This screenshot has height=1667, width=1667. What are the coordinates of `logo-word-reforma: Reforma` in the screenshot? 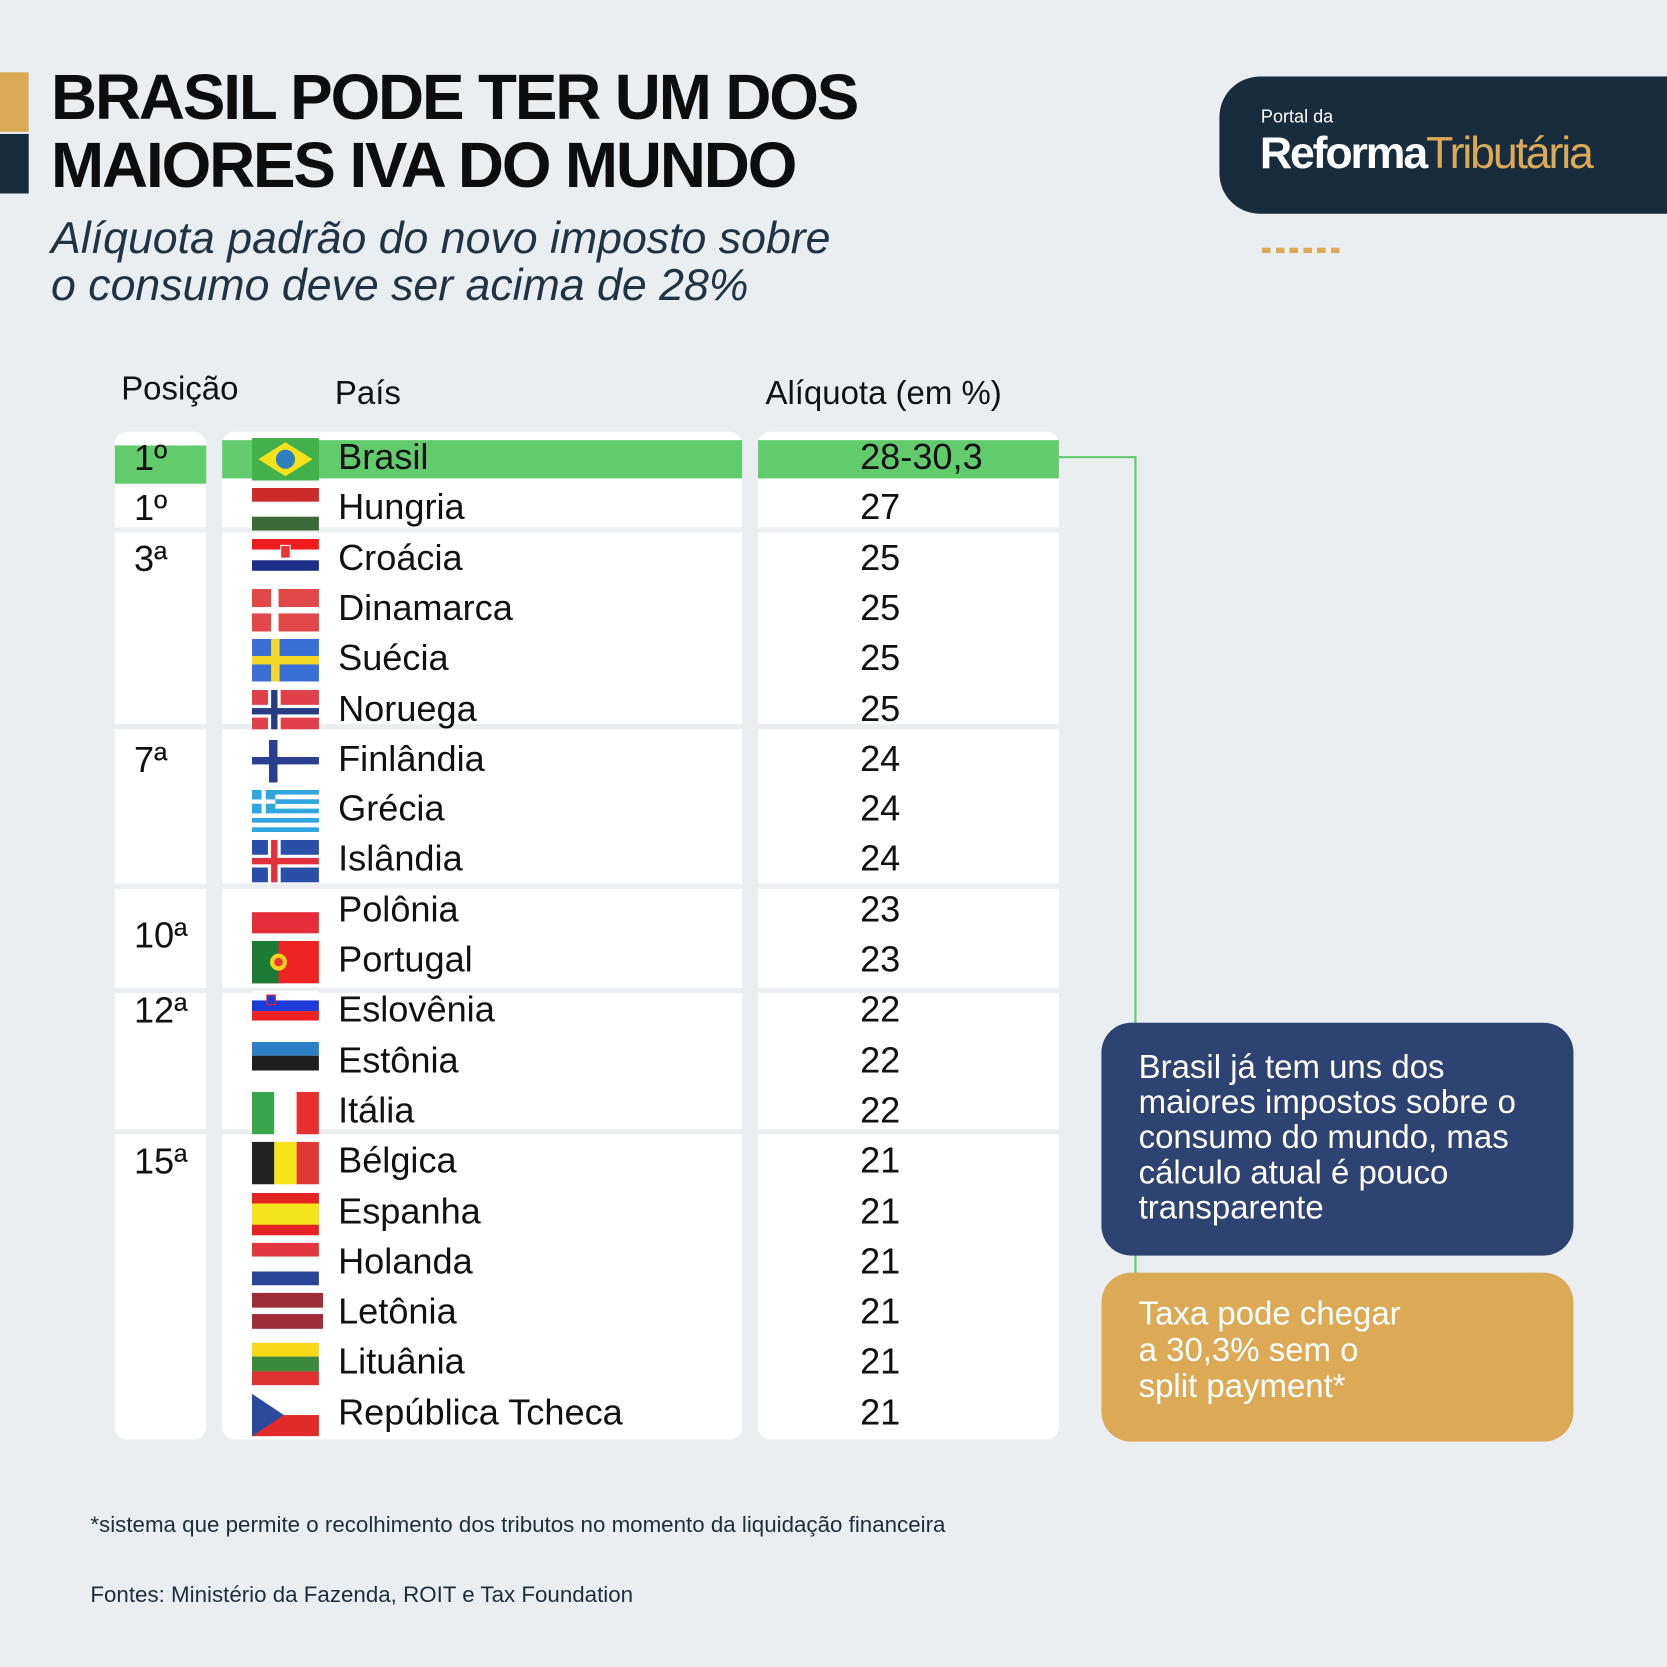 It's located at (1343, 152).